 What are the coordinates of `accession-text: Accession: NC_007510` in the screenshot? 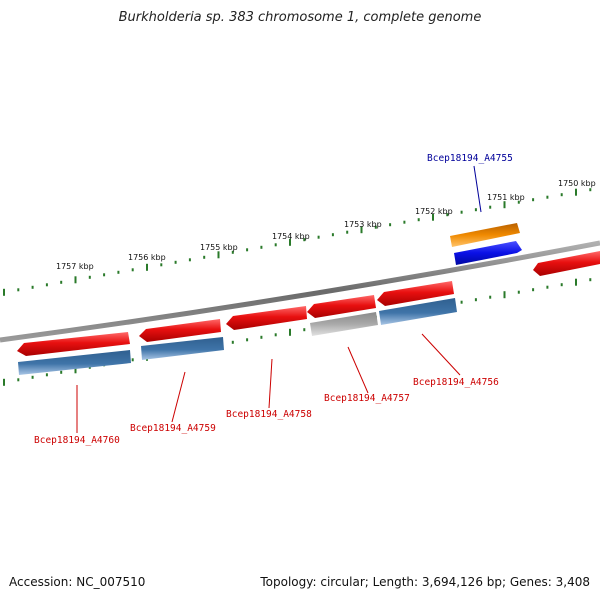 It's located at (77, 582).